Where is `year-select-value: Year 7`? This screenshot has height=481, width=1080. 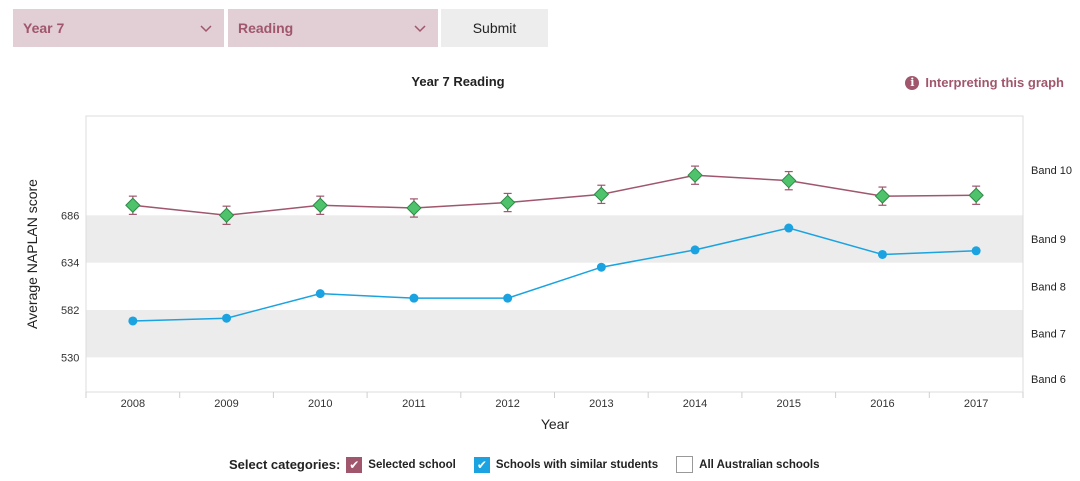
year-select-value: Year 7 is located at coordinates (44, 28).